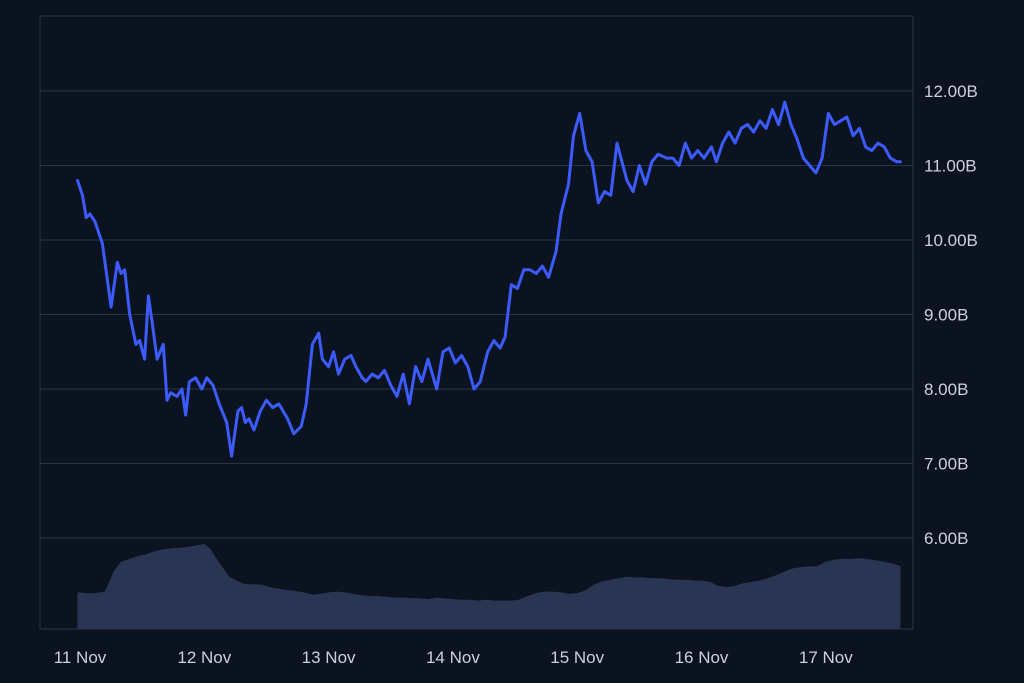 The height and width of the screenshot is (683, 1024). I want to click on y-tick-label: 9.00B, so click(946, 315).